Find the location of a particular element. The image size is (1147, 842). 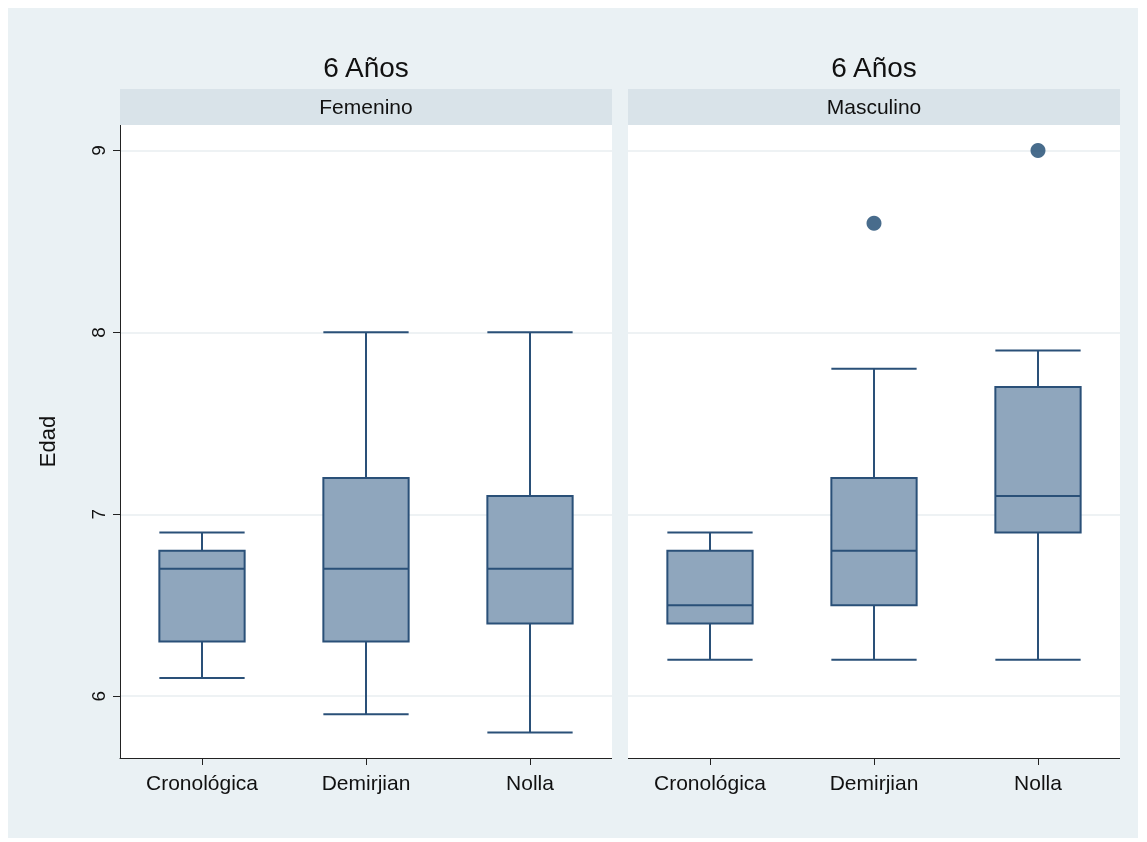

y-tick-label: 7 is located at coordinates (98, 514).